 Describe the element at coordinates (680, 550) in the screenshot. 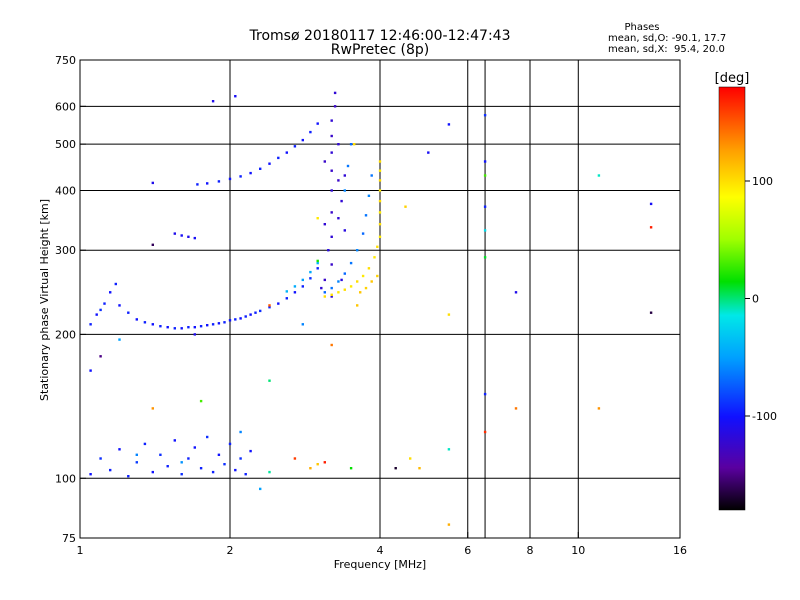

I see `x-tick-label: 16` at that location.